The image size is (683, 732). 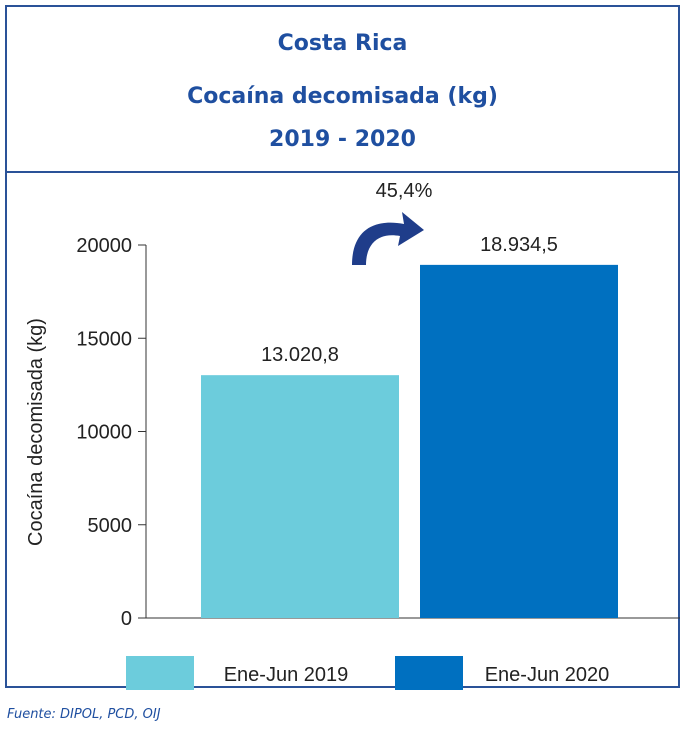 What do you see at coordinates (36, 432) in the screenshot?
I see `y-axis-label: Cocaína decomisada (kg)` at bounding box center [36, 432].